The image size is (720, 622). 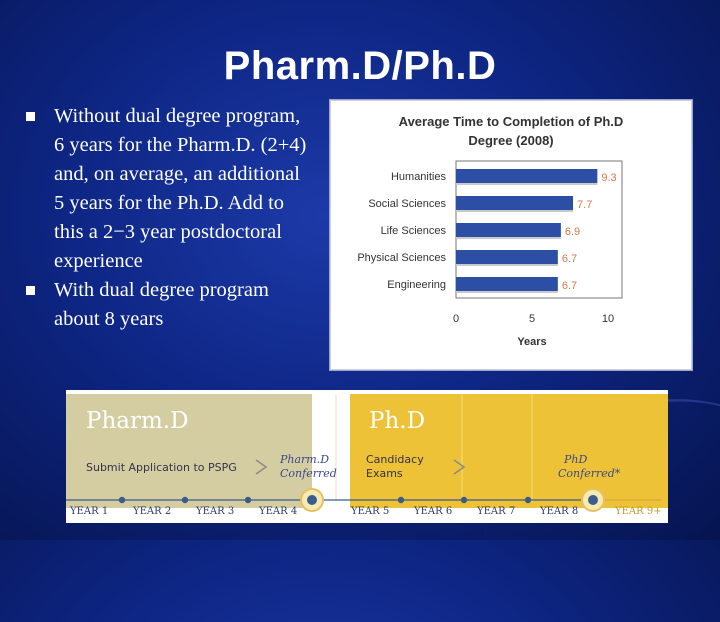 I want to click on value-label: 6.9, so click(x=572, y=232).